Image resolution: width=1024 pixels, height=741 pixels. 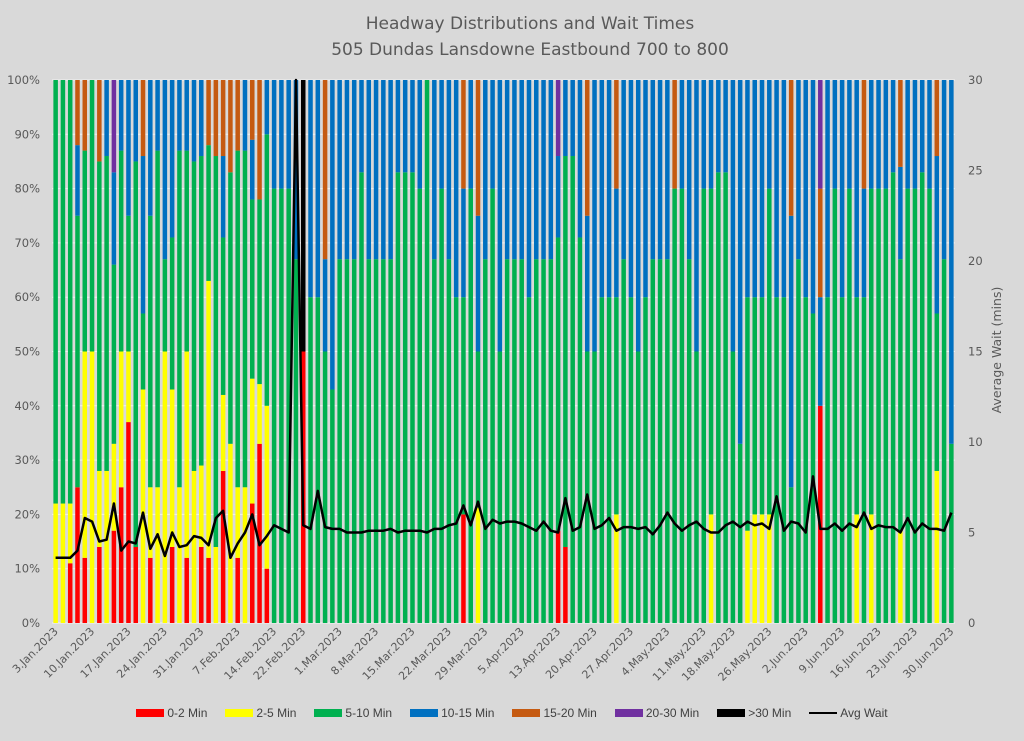 What do you see at coordinates (975, 171) in the screenshot?
I see `y2-tick-label: 25` at bounding box center [975, 171].